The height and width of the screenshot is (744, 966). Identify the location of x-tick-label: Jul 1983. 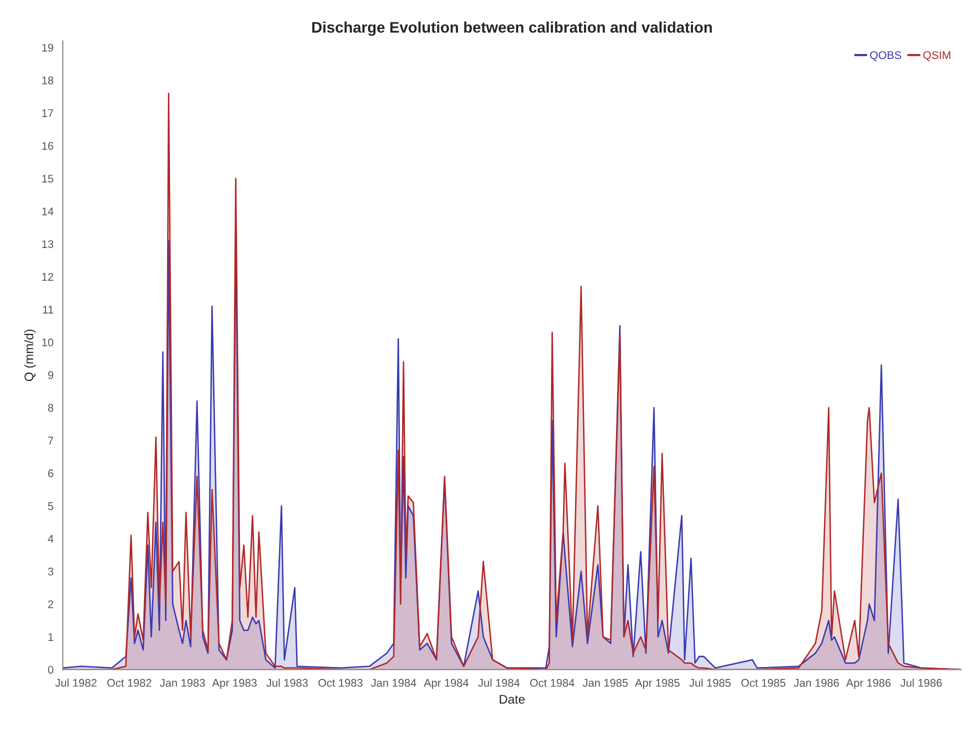
(287, 682).